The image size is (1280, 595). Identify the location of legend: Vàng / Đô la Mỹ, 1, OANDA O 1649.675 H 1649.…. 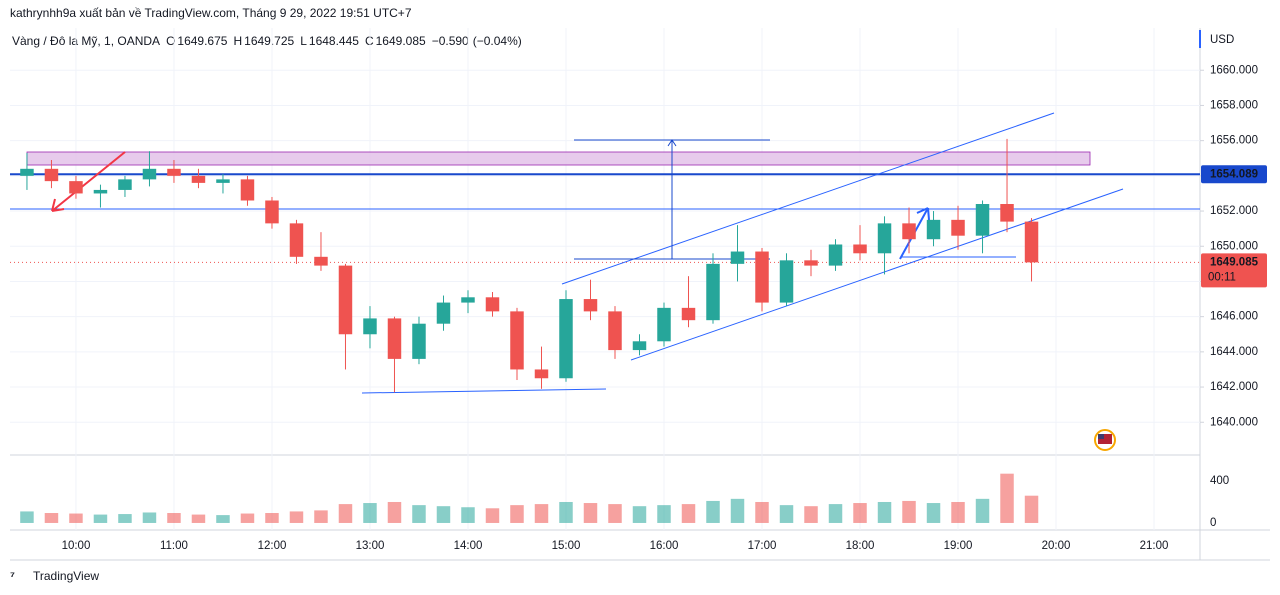
(267, 41).